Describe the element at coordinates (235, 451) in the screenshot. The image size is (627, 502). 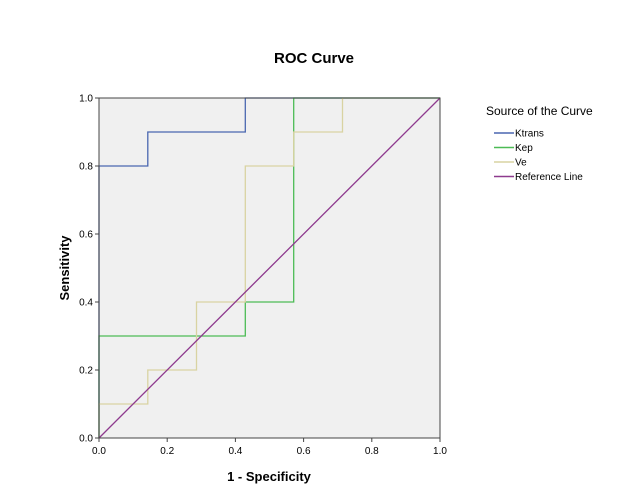
I see `x-tick-label: 0.4` at that location.